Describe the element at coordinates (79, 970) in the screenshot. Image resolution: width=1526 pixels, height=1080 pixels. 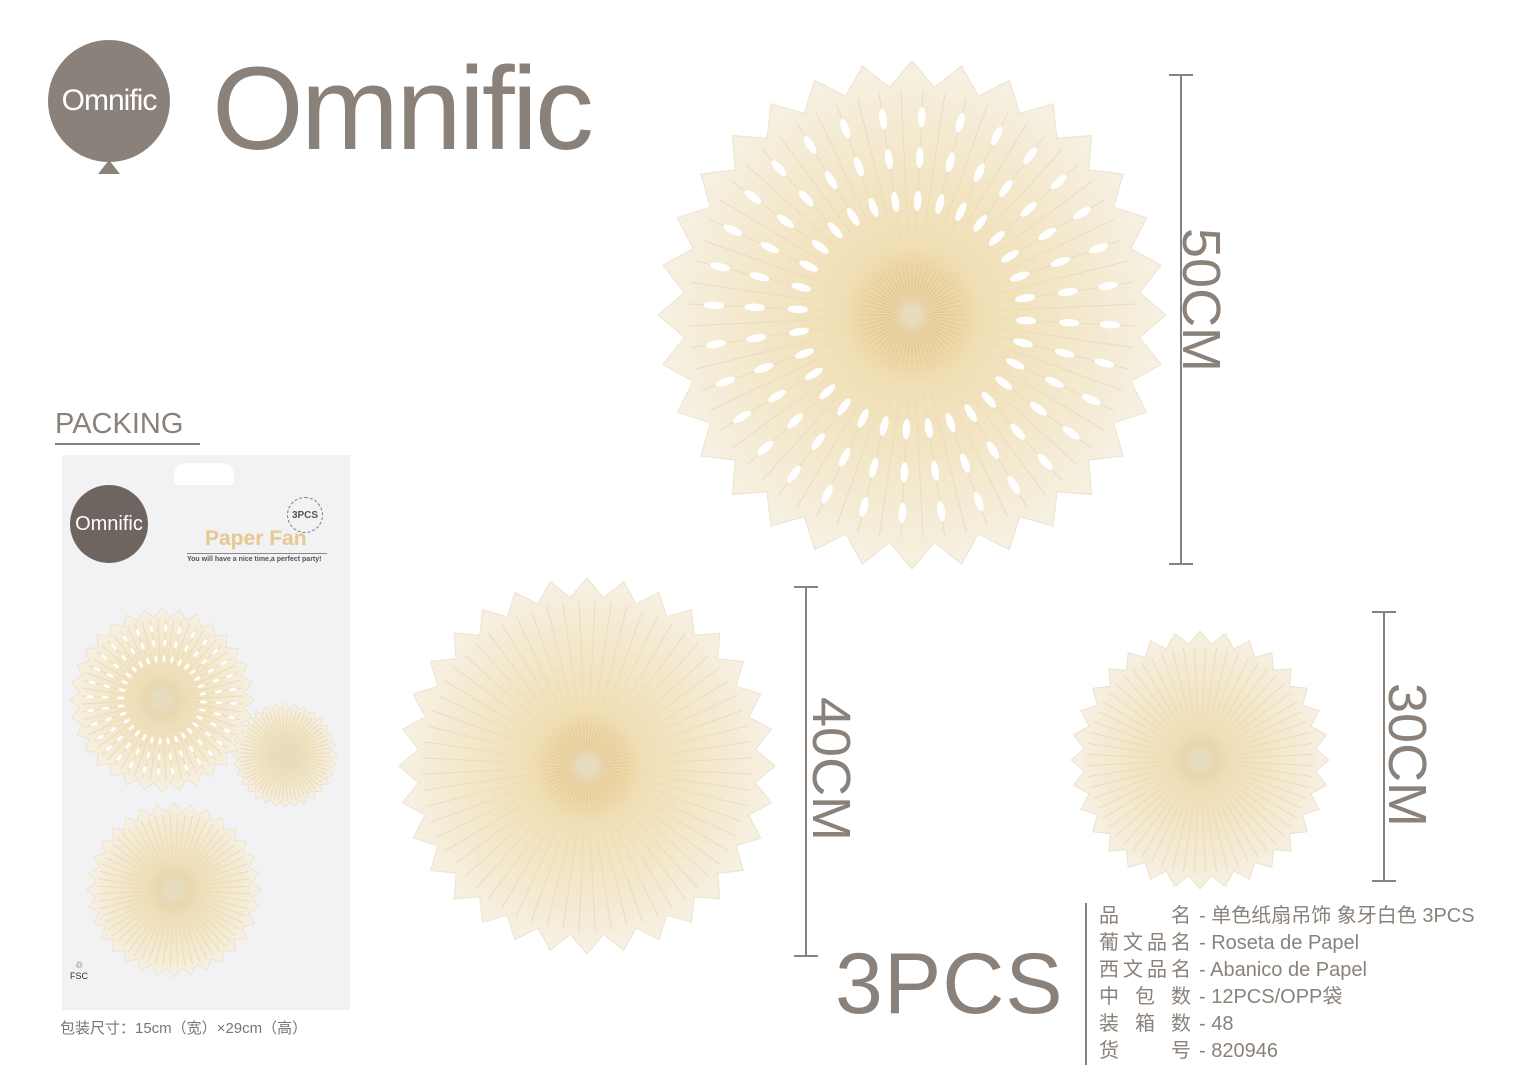
I see `fsc-logo: ♲ FSC` at that location.